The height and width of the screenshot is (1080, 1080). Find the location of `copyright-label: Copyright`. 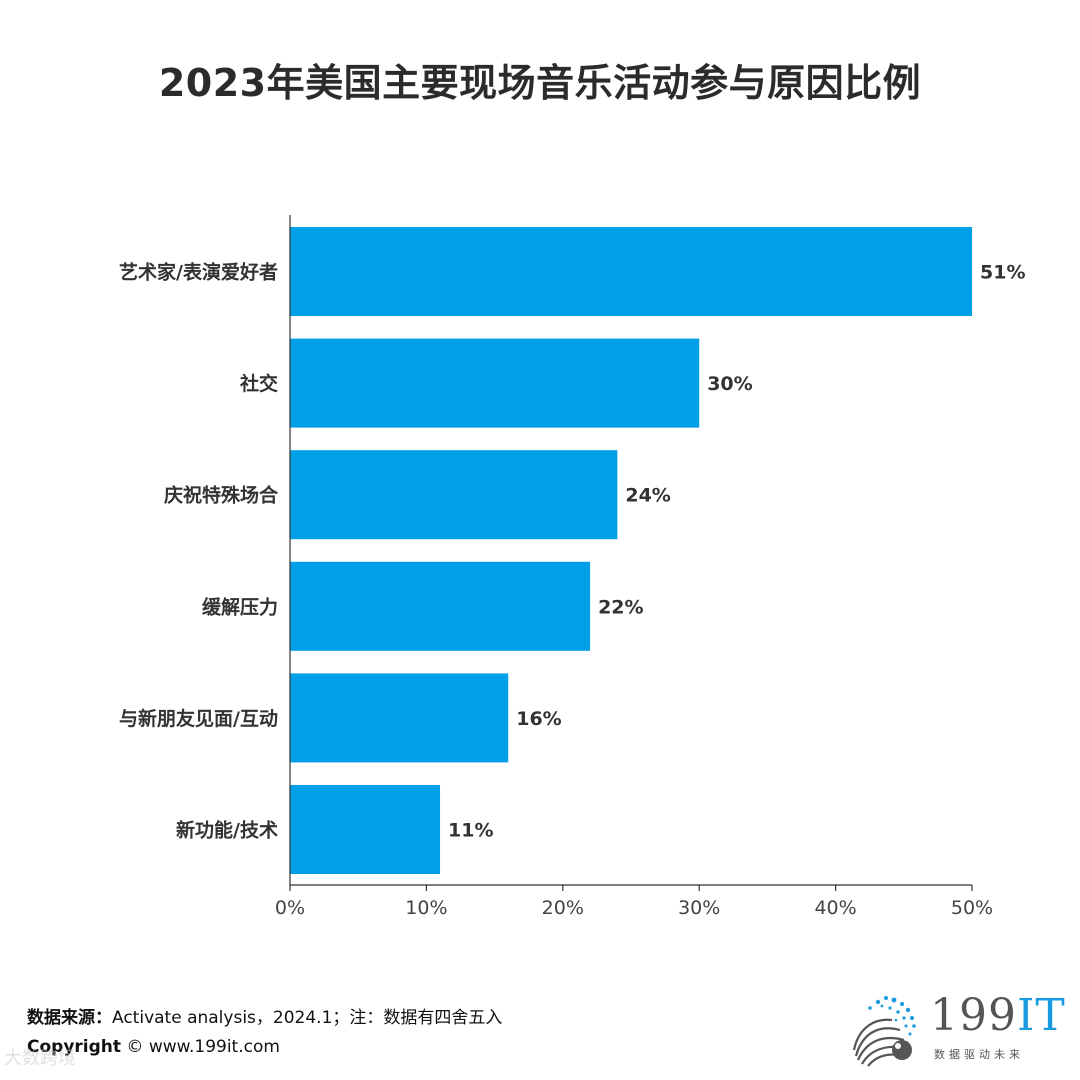

copyright-label: Copyright is located at coordinates (74, 1047).